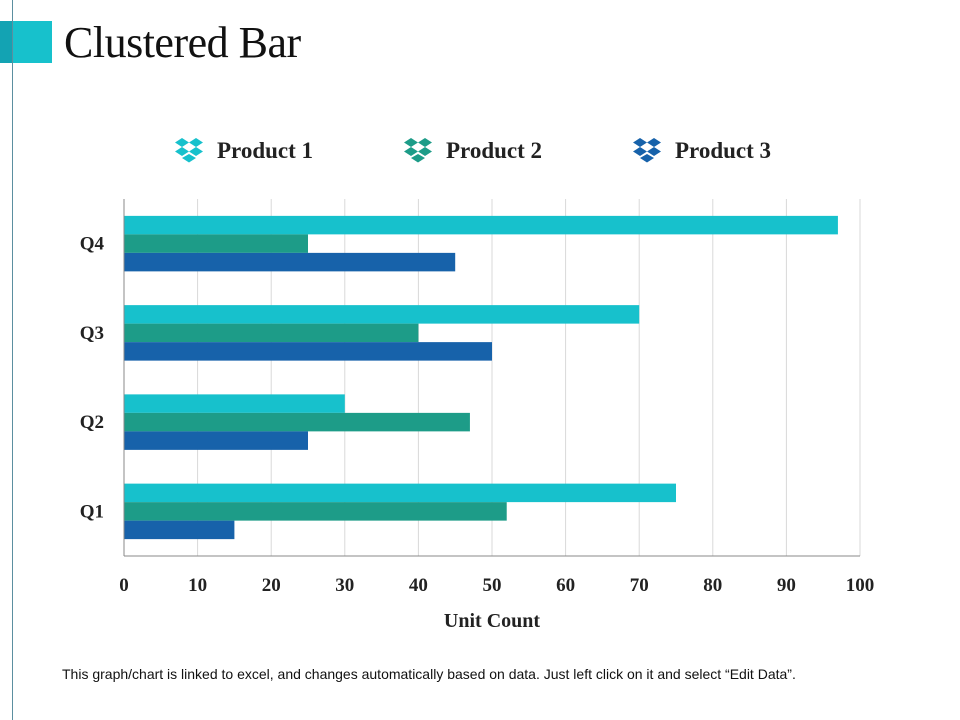 Image resolution: width=960 pixels, height=720 pixels. Describe the element at coordinates (124, 585) in the screenshot. I see `x-tick-label: 0` at that location.